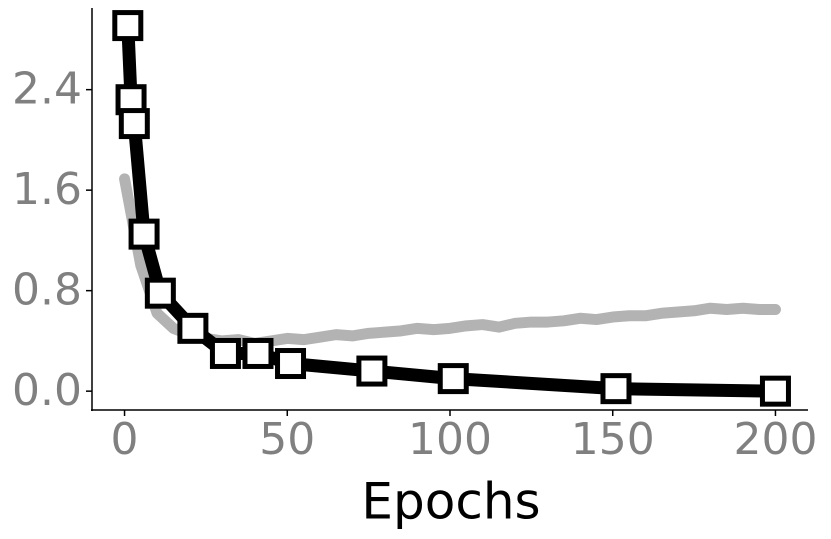 Image resolution: width=831 pixels, height=539 pixels. I want to click on y-tick-label: 1.6, so click(47, 189).